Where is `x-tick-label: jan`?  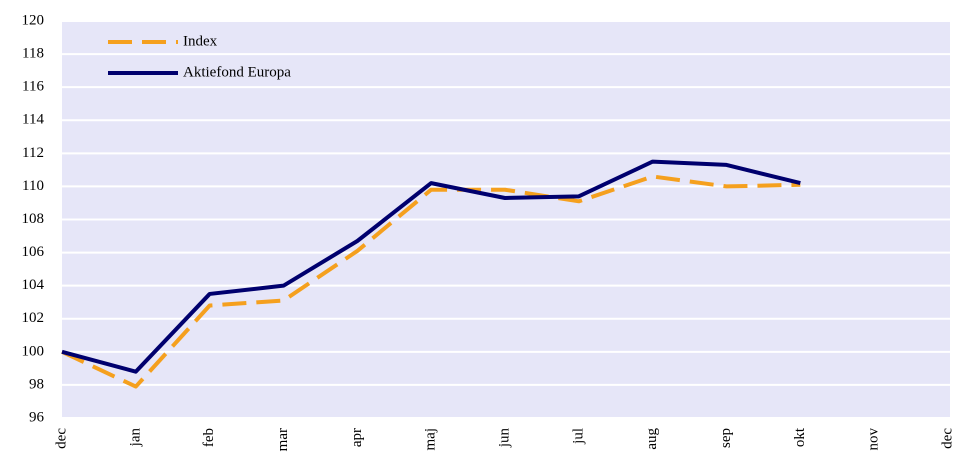
x-tick-label: jan is located at coordinates (135, 438).